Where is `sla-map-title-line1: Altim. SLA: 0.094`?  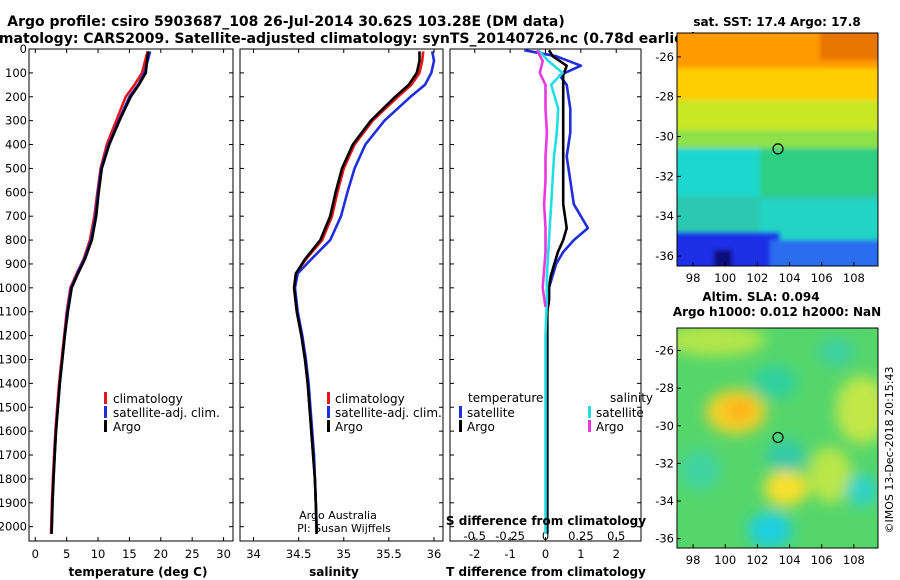
sla-map-title-line1: Altim. SLA: 0.094 is located at coordinates (760, 297).